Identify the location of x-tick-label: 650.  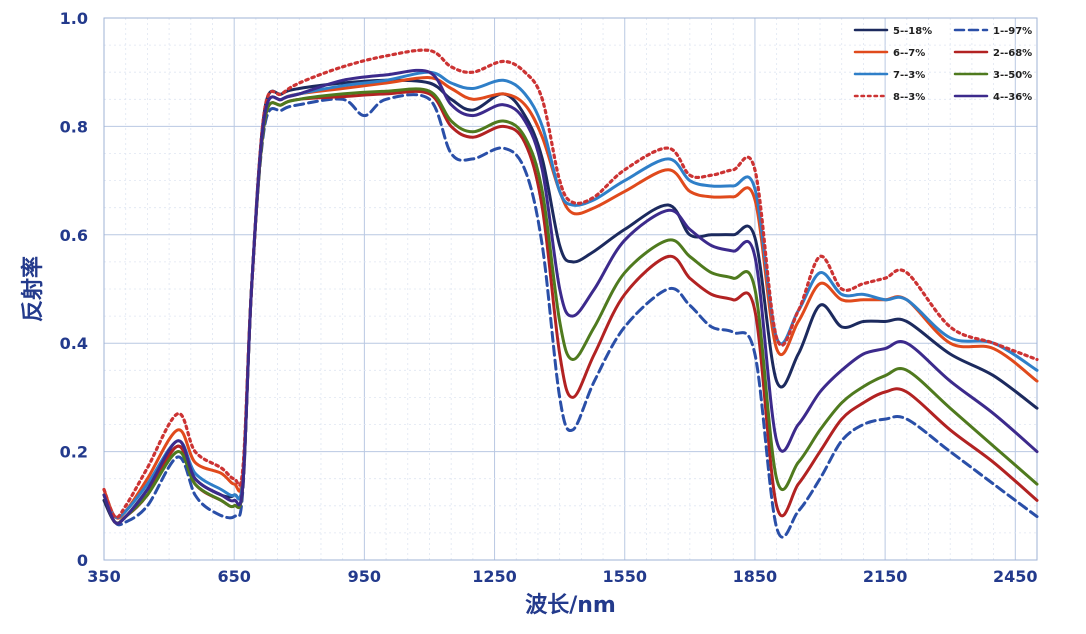
(233, 576).